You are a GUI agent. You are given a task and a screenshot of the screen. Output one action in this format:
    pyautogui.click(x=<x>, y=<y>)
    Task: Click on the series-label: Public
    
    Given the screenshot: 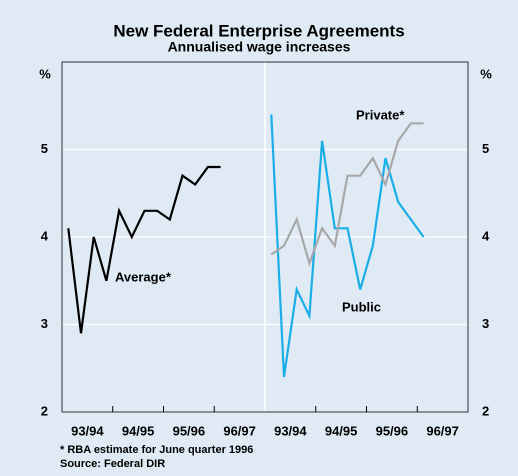 What is the action you would take?
    pyautogui.click(x=361, y=306)
    